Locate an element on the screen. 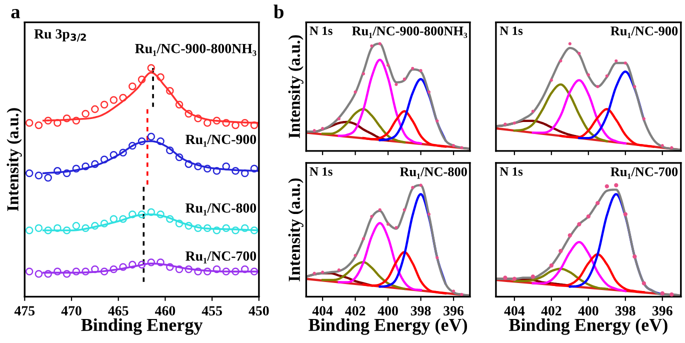  x-tick-label: 475 is located at coordinates (24, 311).